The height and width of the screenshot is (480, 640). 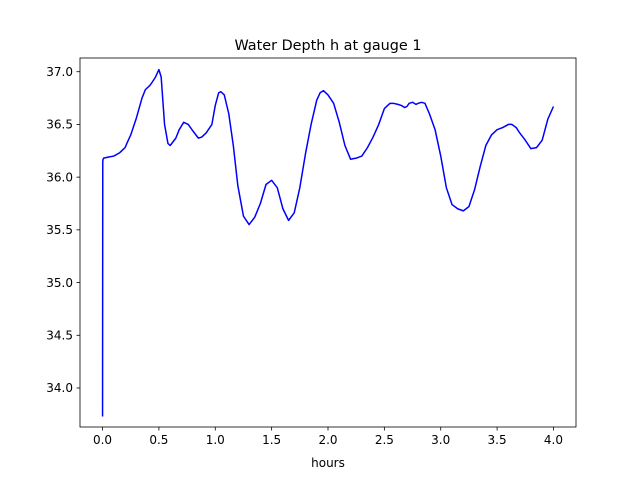 What do you see at coordinates (59, 125) in the screenshot?
I see `y-tick-label: 36.5` at bounding box center [59, 125].